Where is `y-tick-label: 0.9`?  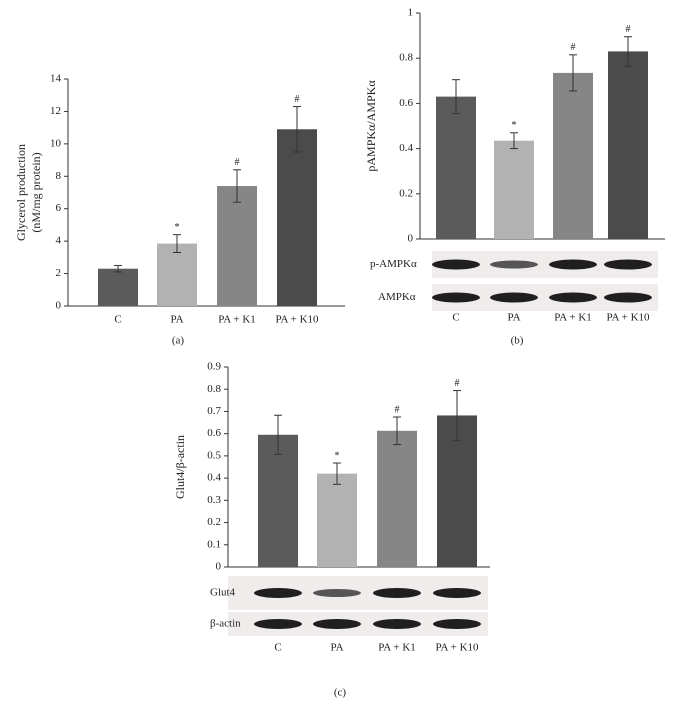
y-tick-label: 0.9 is located at coordinates (214, 367).